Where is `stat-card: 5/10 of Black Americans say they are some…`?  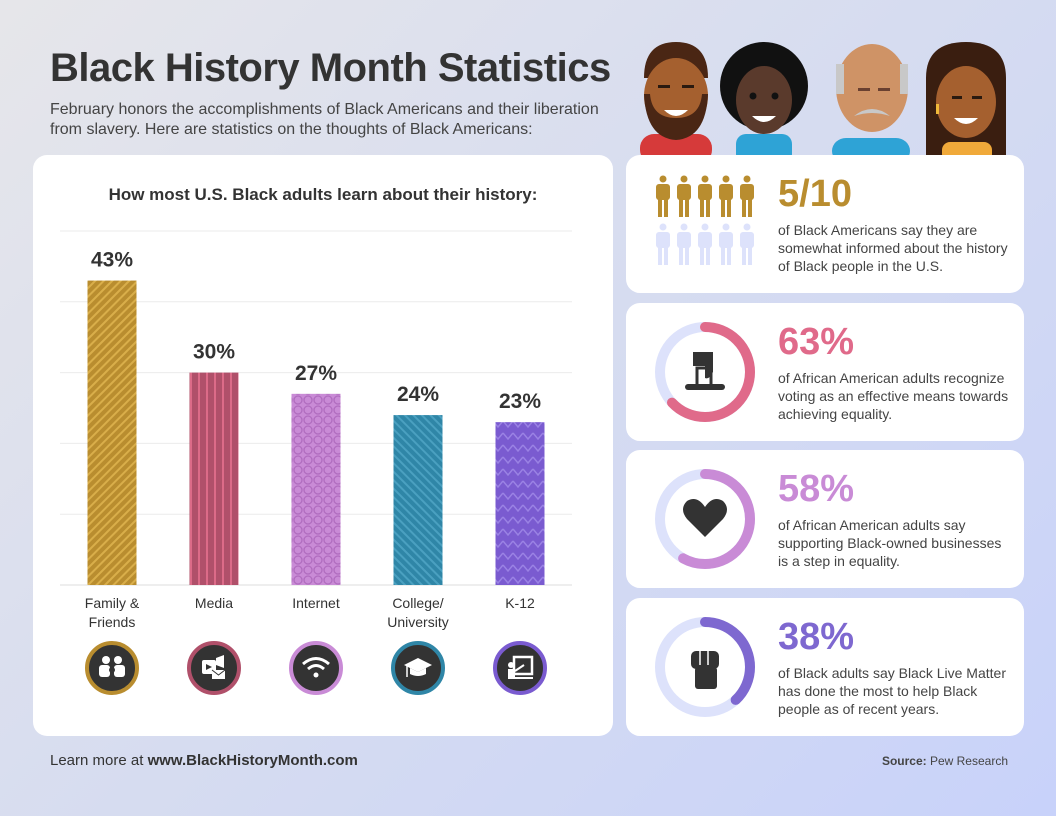
stat-card: 5/10 of Black Americans say they are some… is located at coordinates (825, 224).